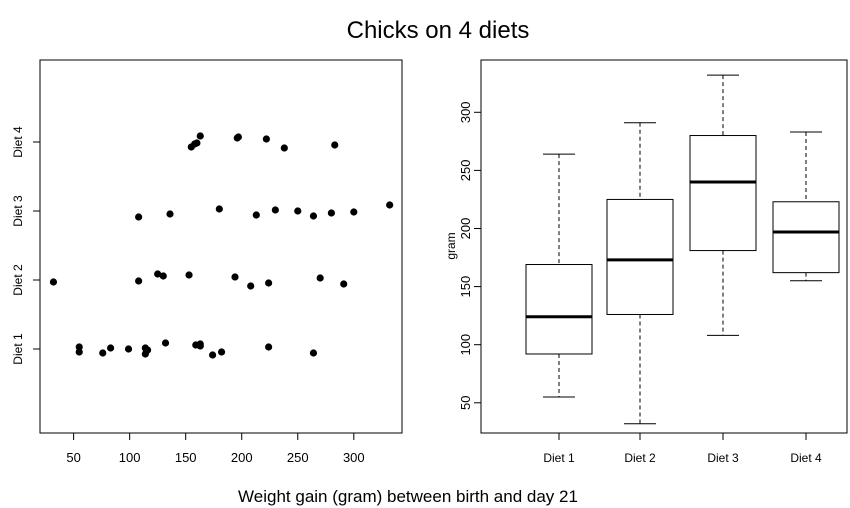  What do you see at coordinates (242, 457) in the screenshot?
I see `x-tick-label: 200` at bounding box center [242, 457].